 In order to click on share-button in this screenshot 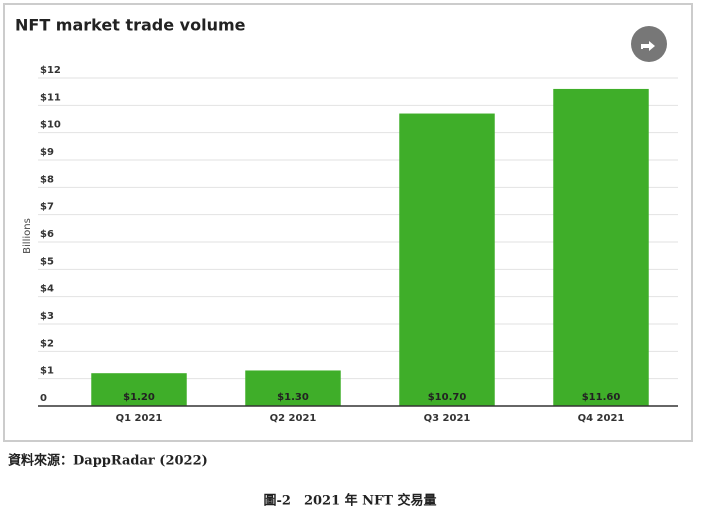, I will do `click(649, 44)`.